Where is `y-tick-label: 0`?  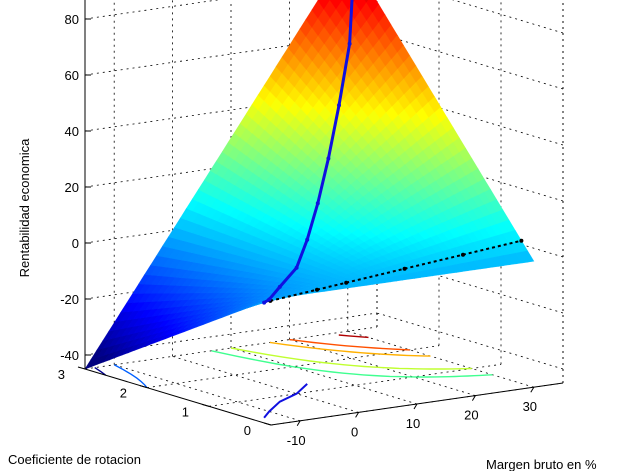 y-tick-label: 0 is located at coordinates (247, 430).